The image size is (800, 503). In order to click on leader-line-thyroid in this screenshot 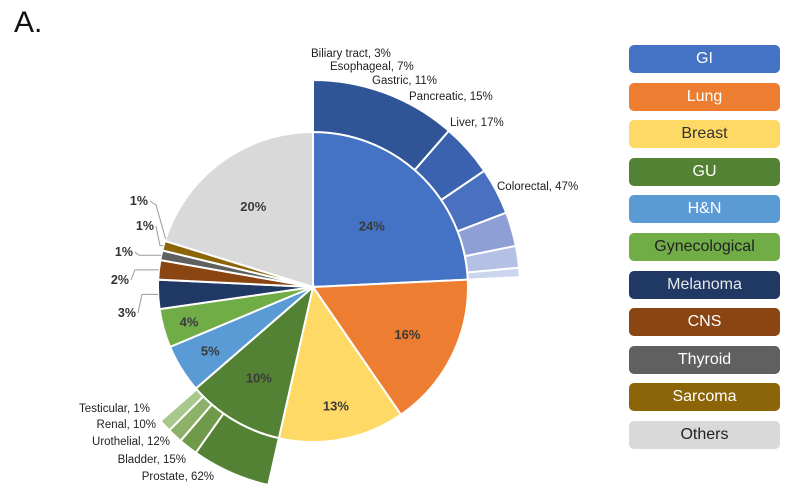, I will do `click(148, 253)`.